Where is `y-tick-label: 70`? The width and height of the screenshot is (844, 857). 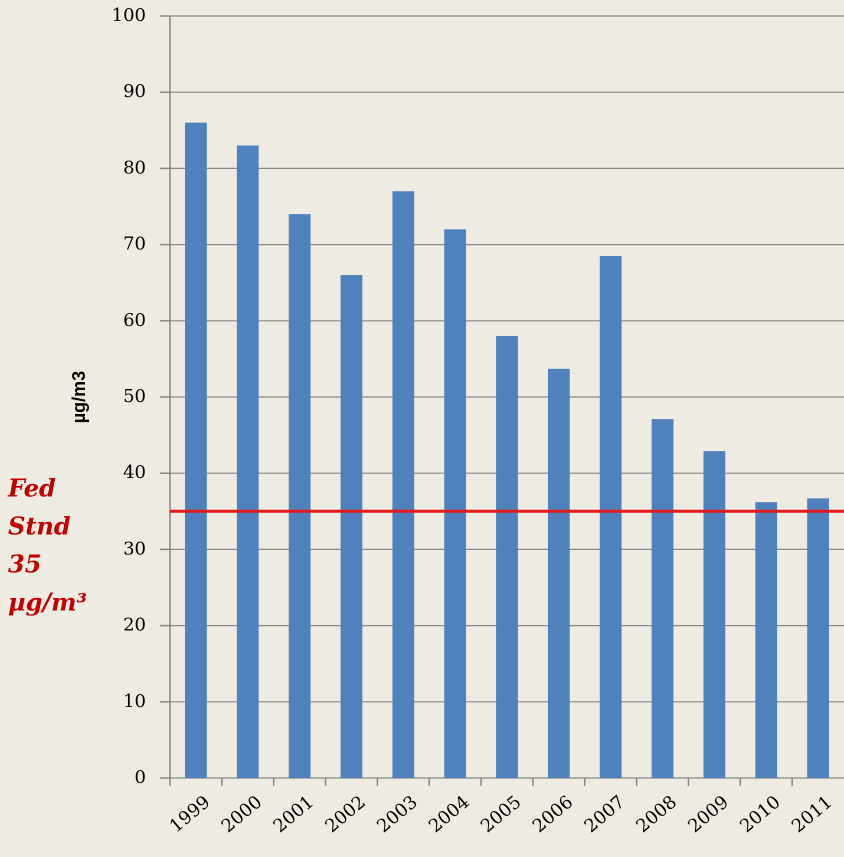
y-tick-label: 70 is located at coordinates (134, 244).